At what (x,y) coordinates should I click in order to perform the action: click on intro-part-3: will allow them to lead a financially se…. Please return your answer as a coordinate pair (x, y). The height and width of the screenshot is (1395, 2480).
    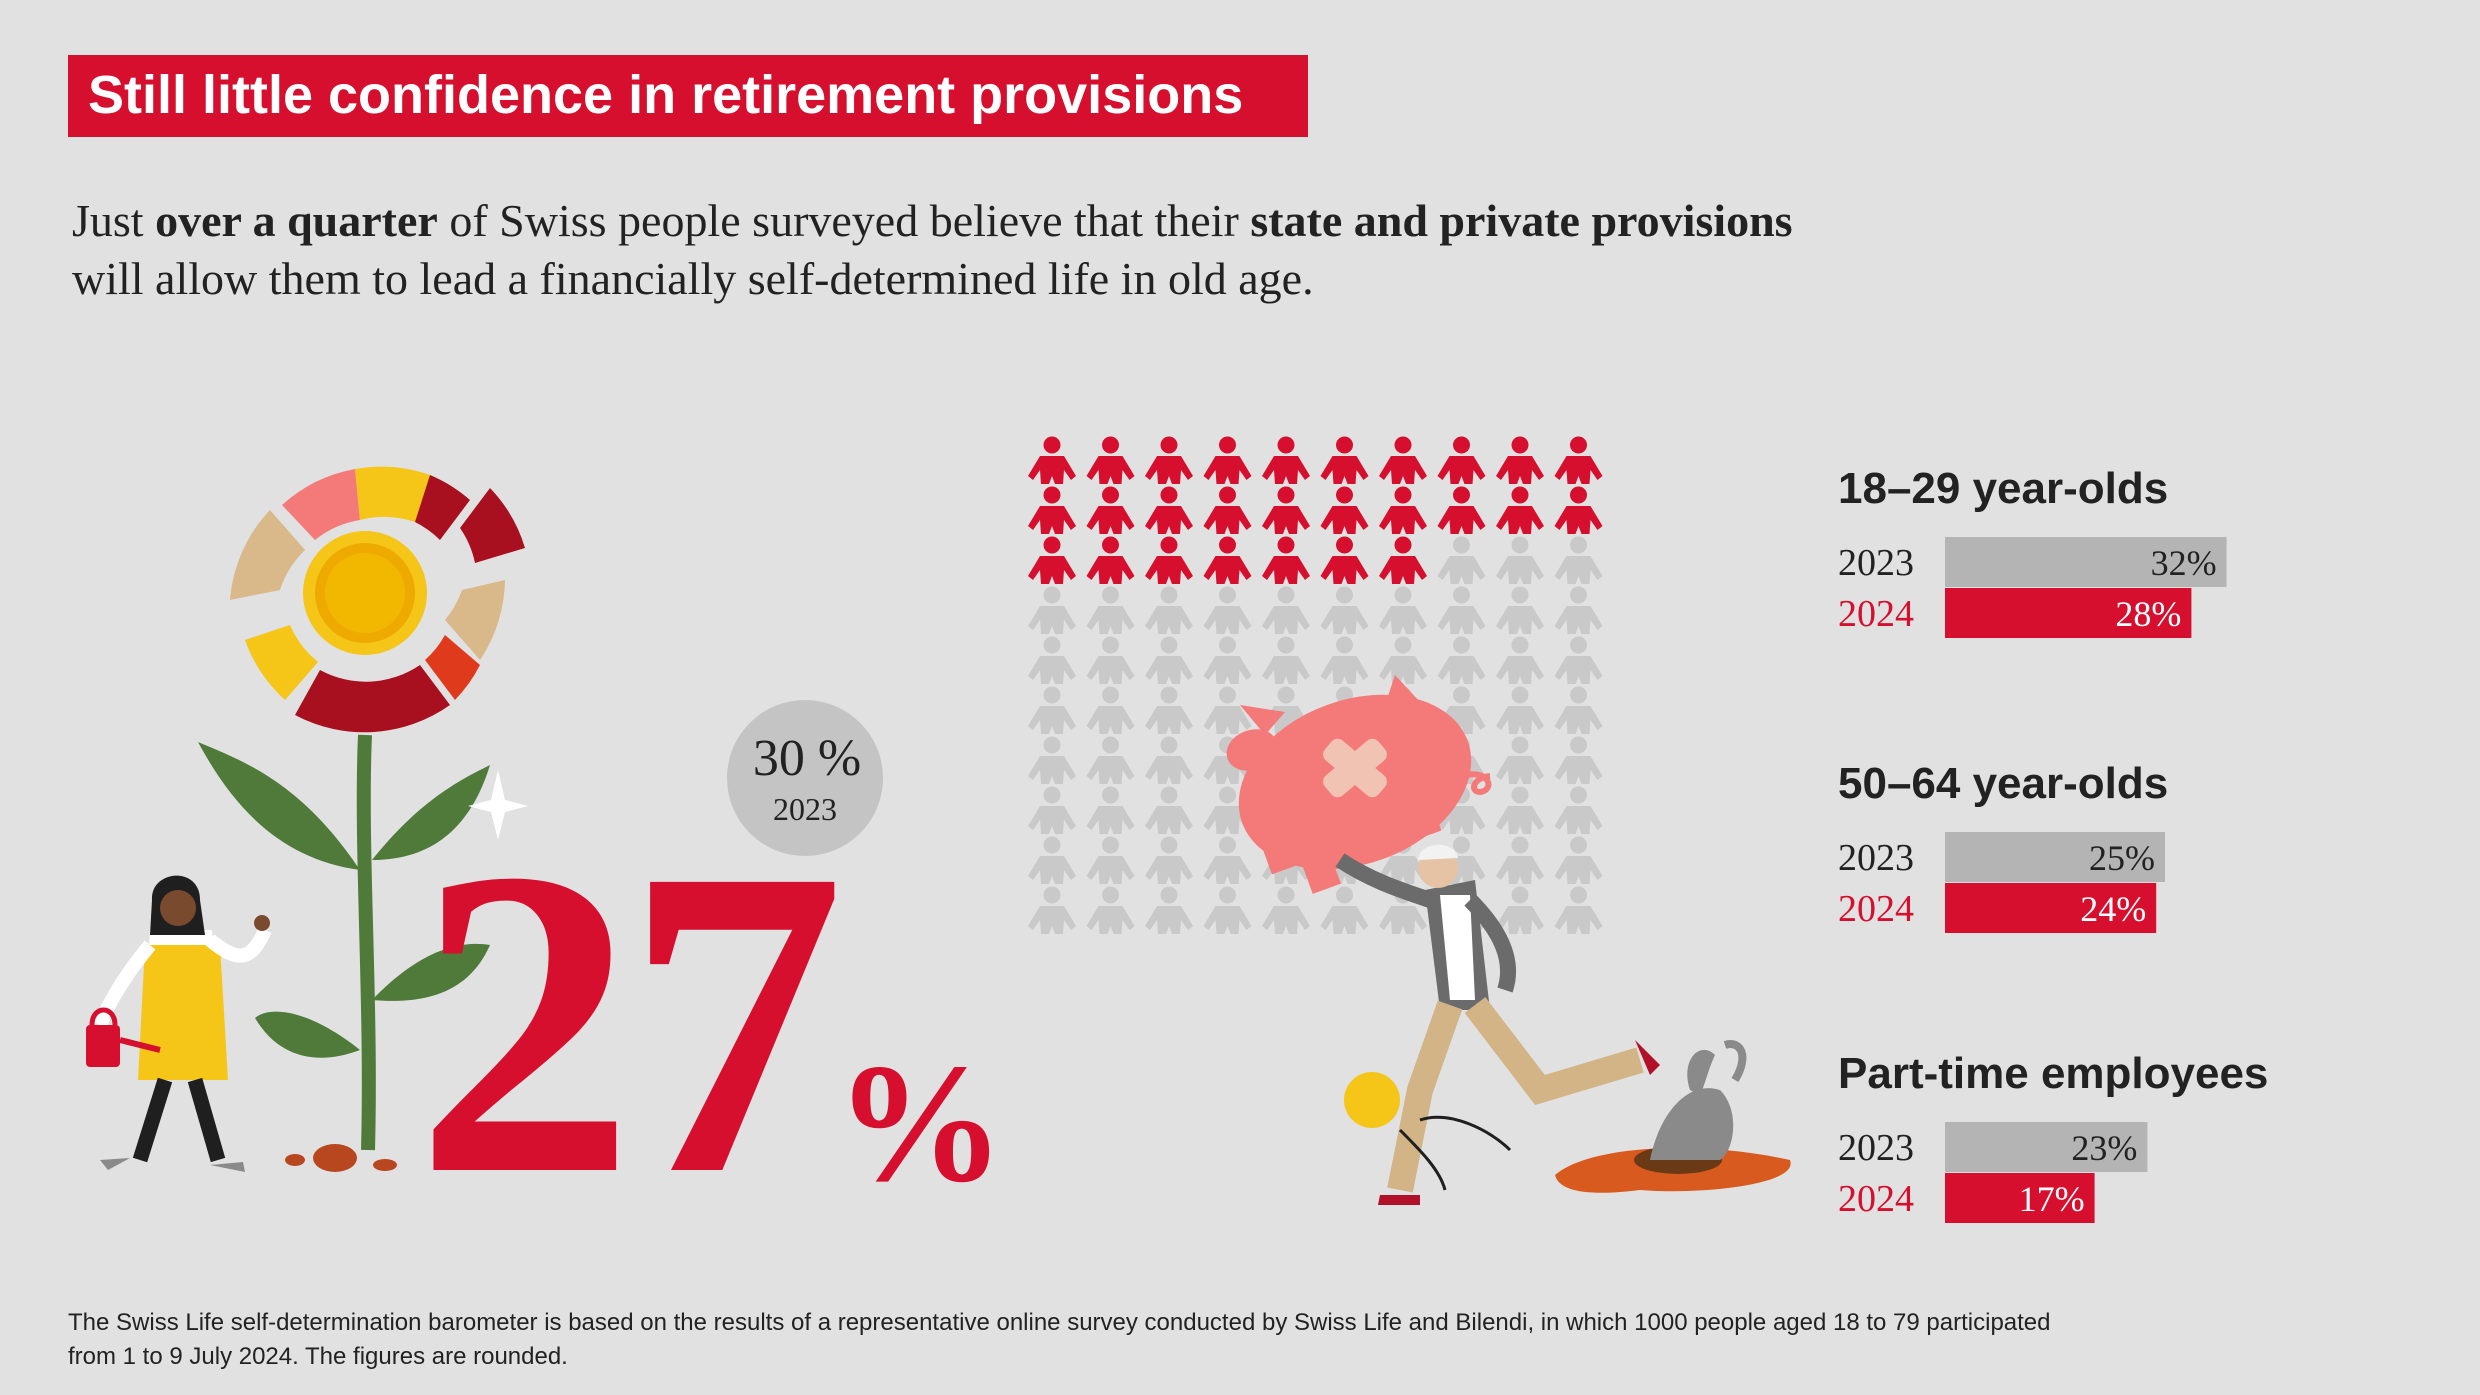
    Looking at the image, I should click on (693, 278).